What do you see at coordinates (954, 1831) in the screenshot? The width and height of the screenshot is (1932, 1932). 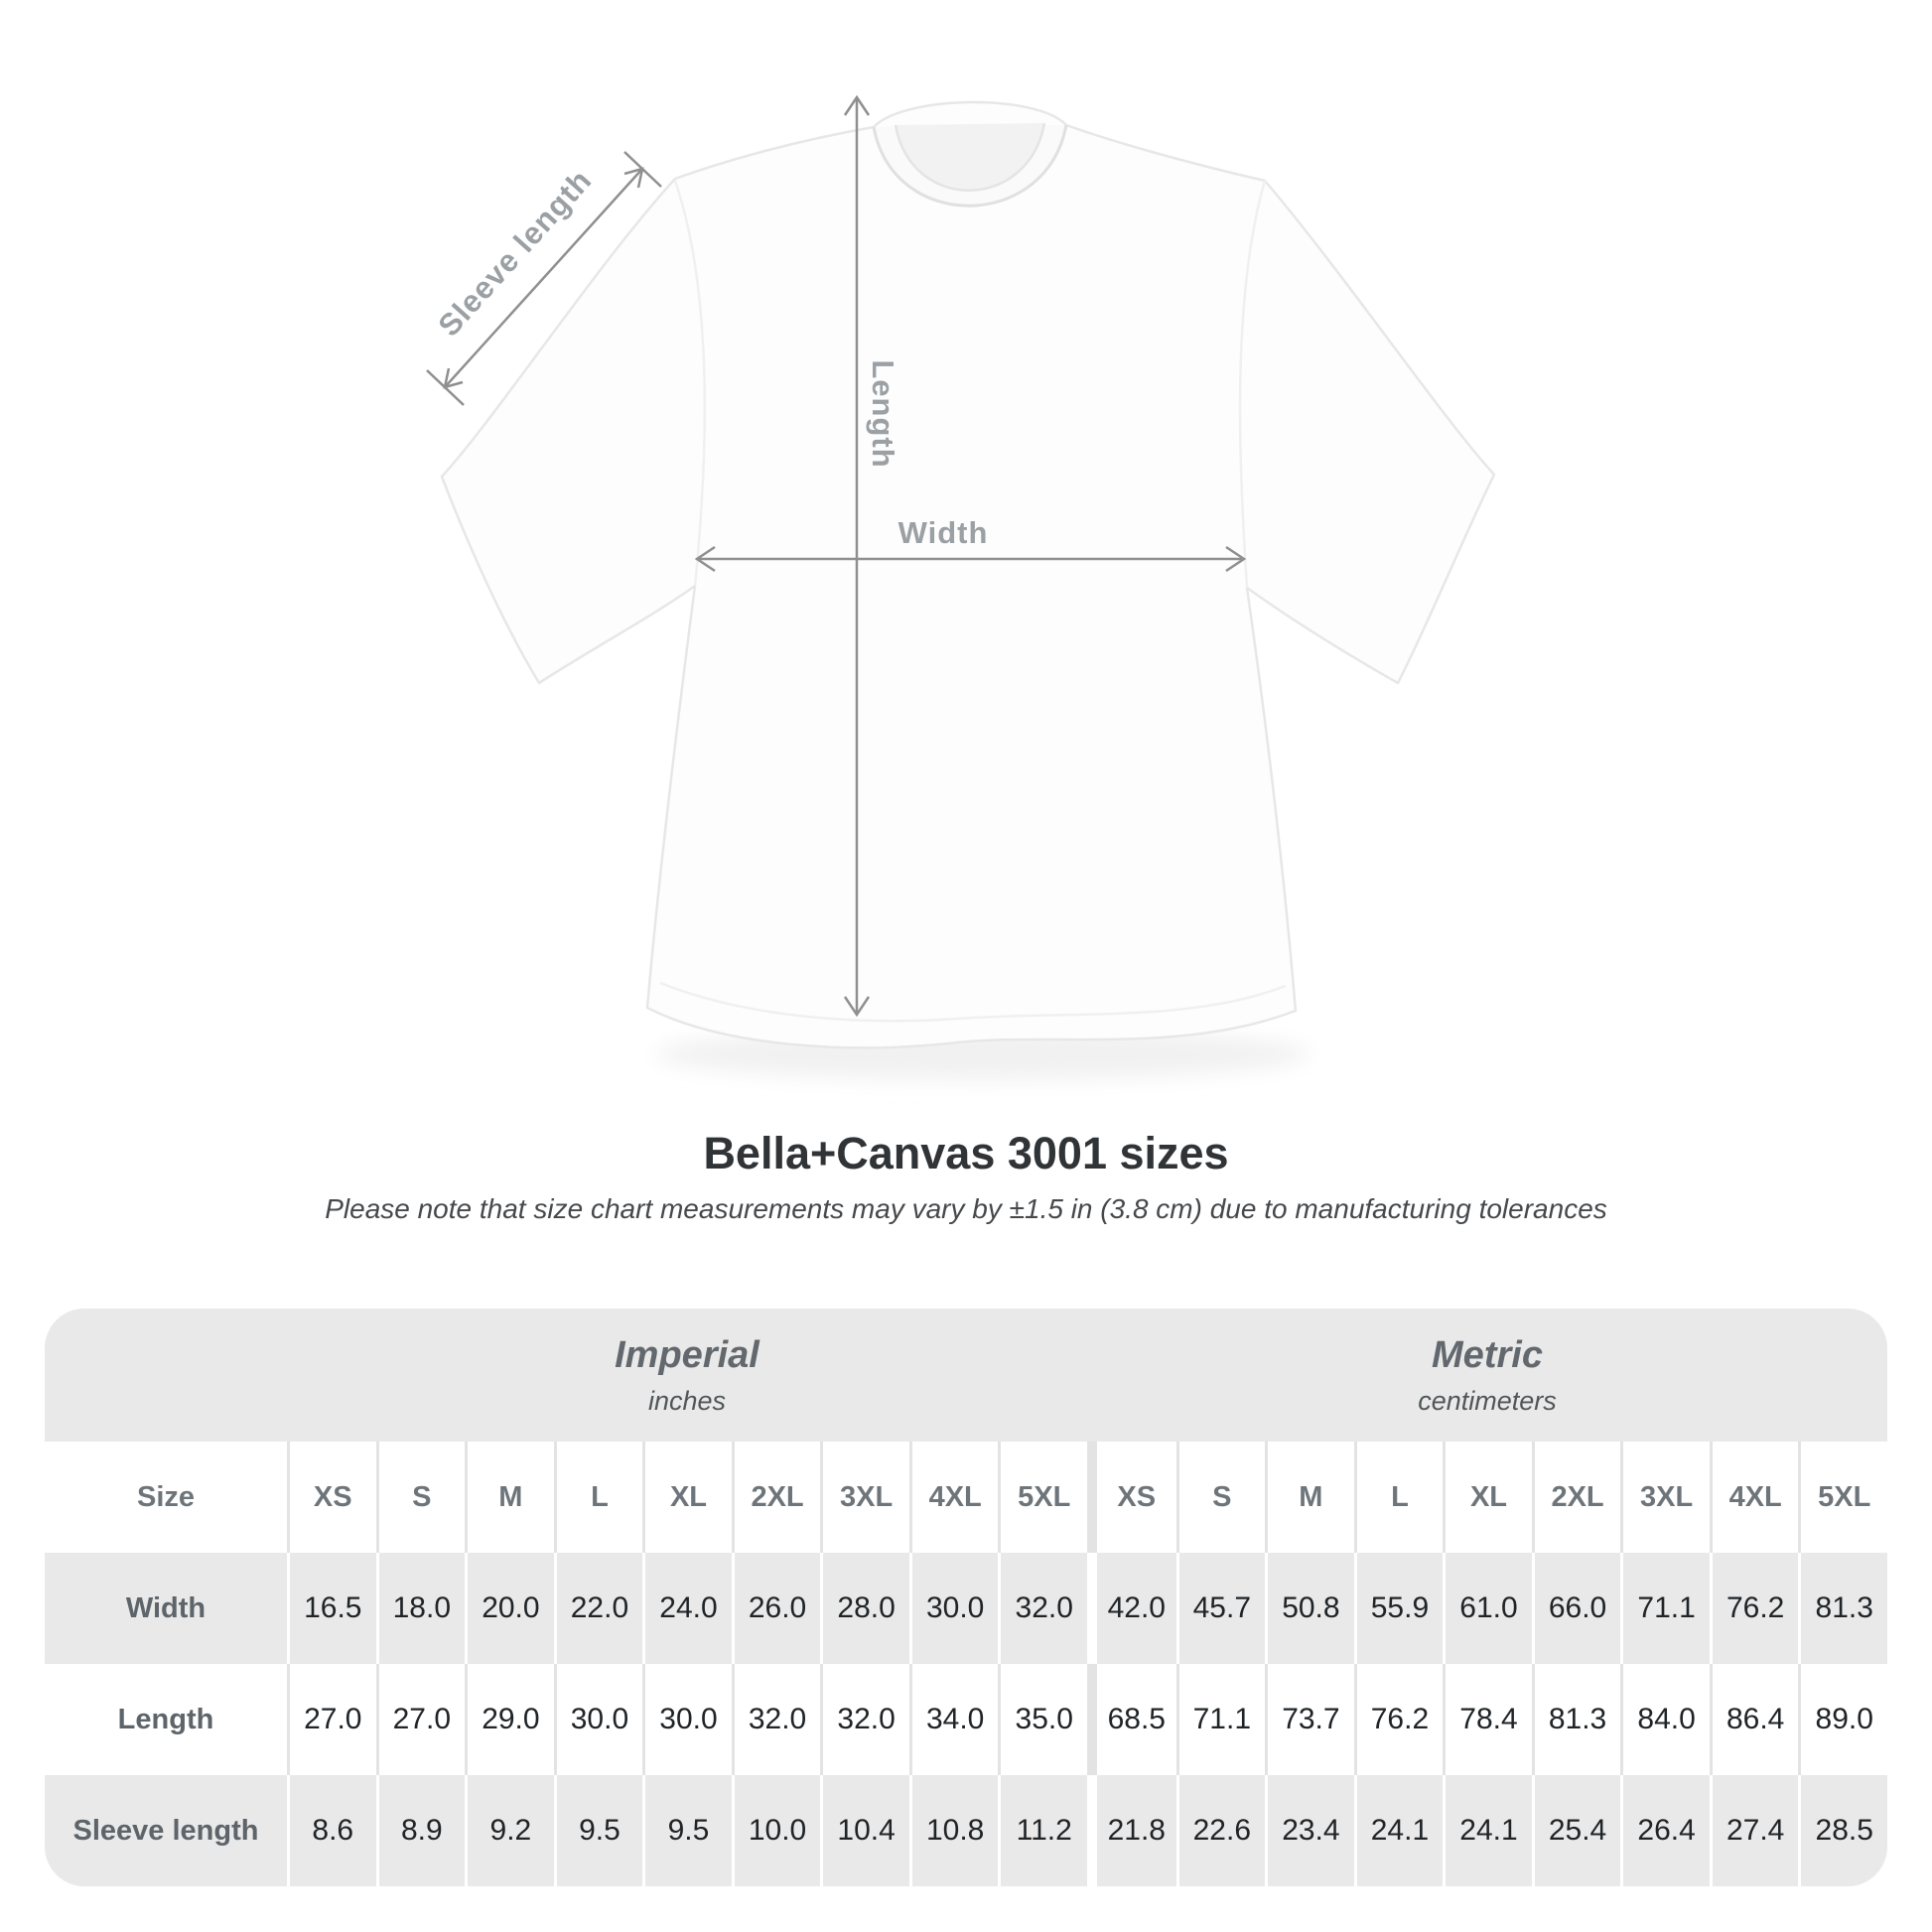 I see `value-cell-imperial-4xl: 10.8` at bounding box center [954, 1831].